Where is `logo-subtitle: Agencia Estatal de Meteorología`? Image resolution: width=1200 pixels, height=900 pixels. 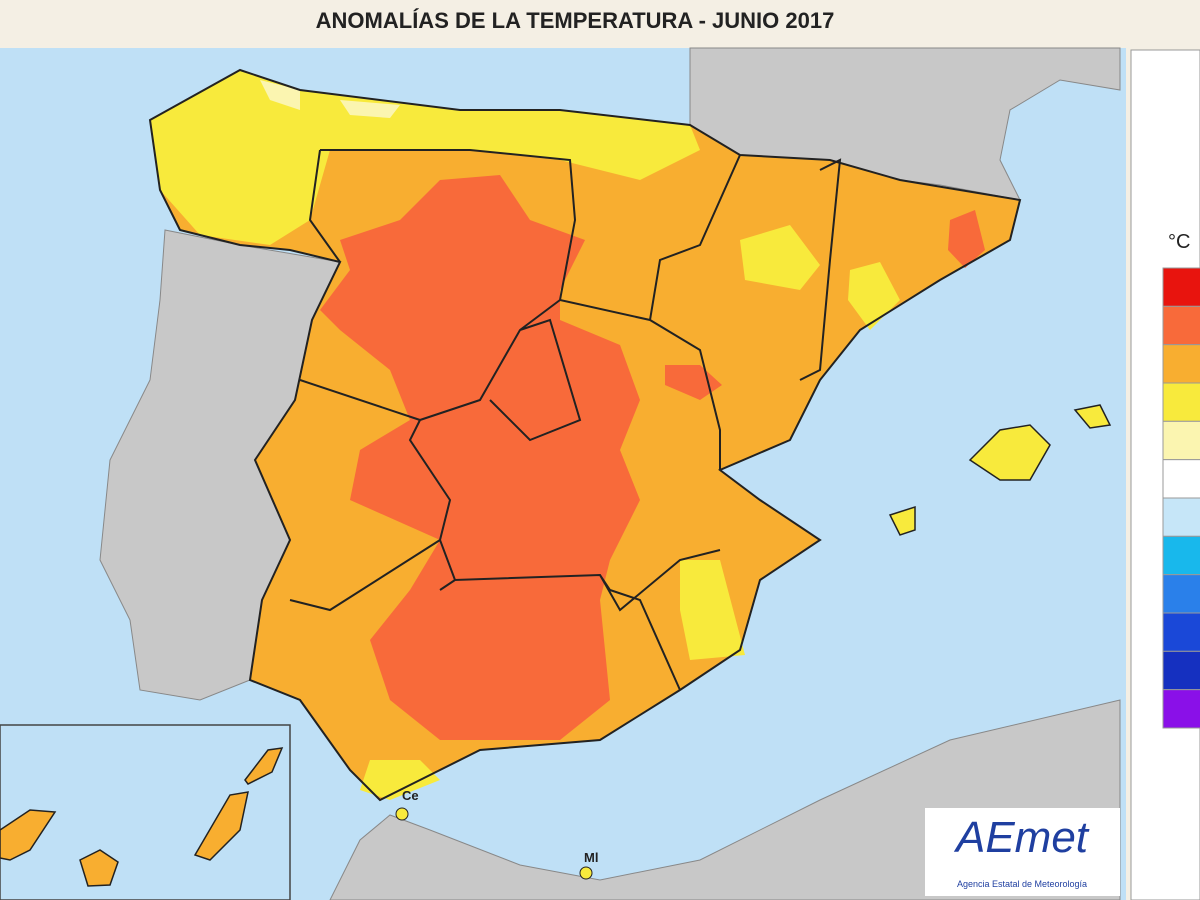 logo-subtitle: Agencia Estatal de Meteorología is located at coordinates (1022, 884).